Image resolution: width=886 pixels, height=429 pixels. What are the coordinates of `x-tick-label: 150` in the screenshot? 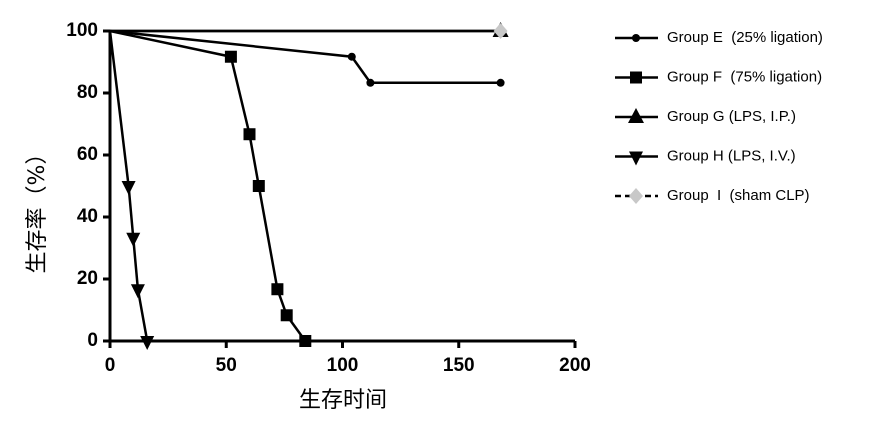 It's located at (459, 365).